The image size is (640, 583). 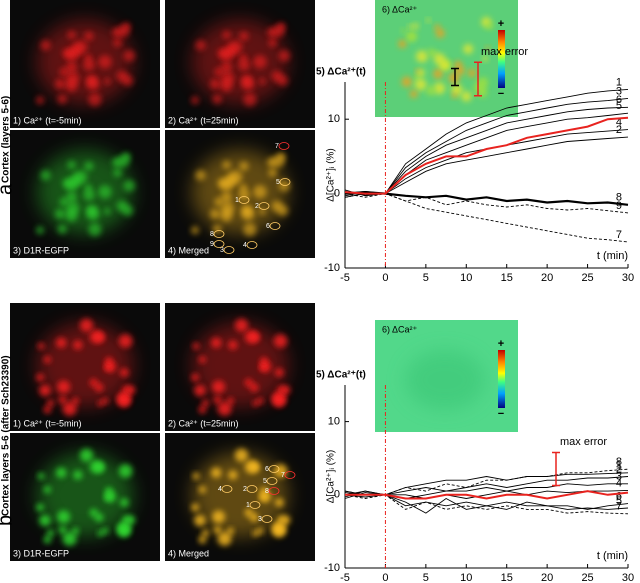 I want to click on x-tick-label: 10, so click(x=466, y=577).